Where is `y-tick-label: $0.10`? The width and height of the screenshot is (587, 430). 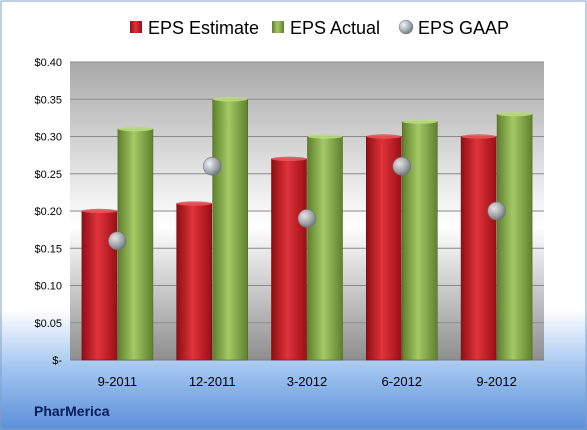 y-tick-label: $0.10 is located at coordinates (48, 287).